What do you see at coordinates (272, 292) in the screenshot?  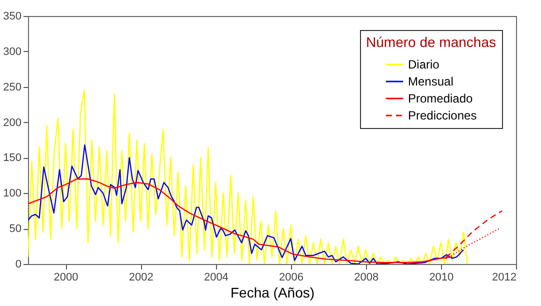 I see `x-axis-title: Fecha (Años)` at bounding box center [272, 292].